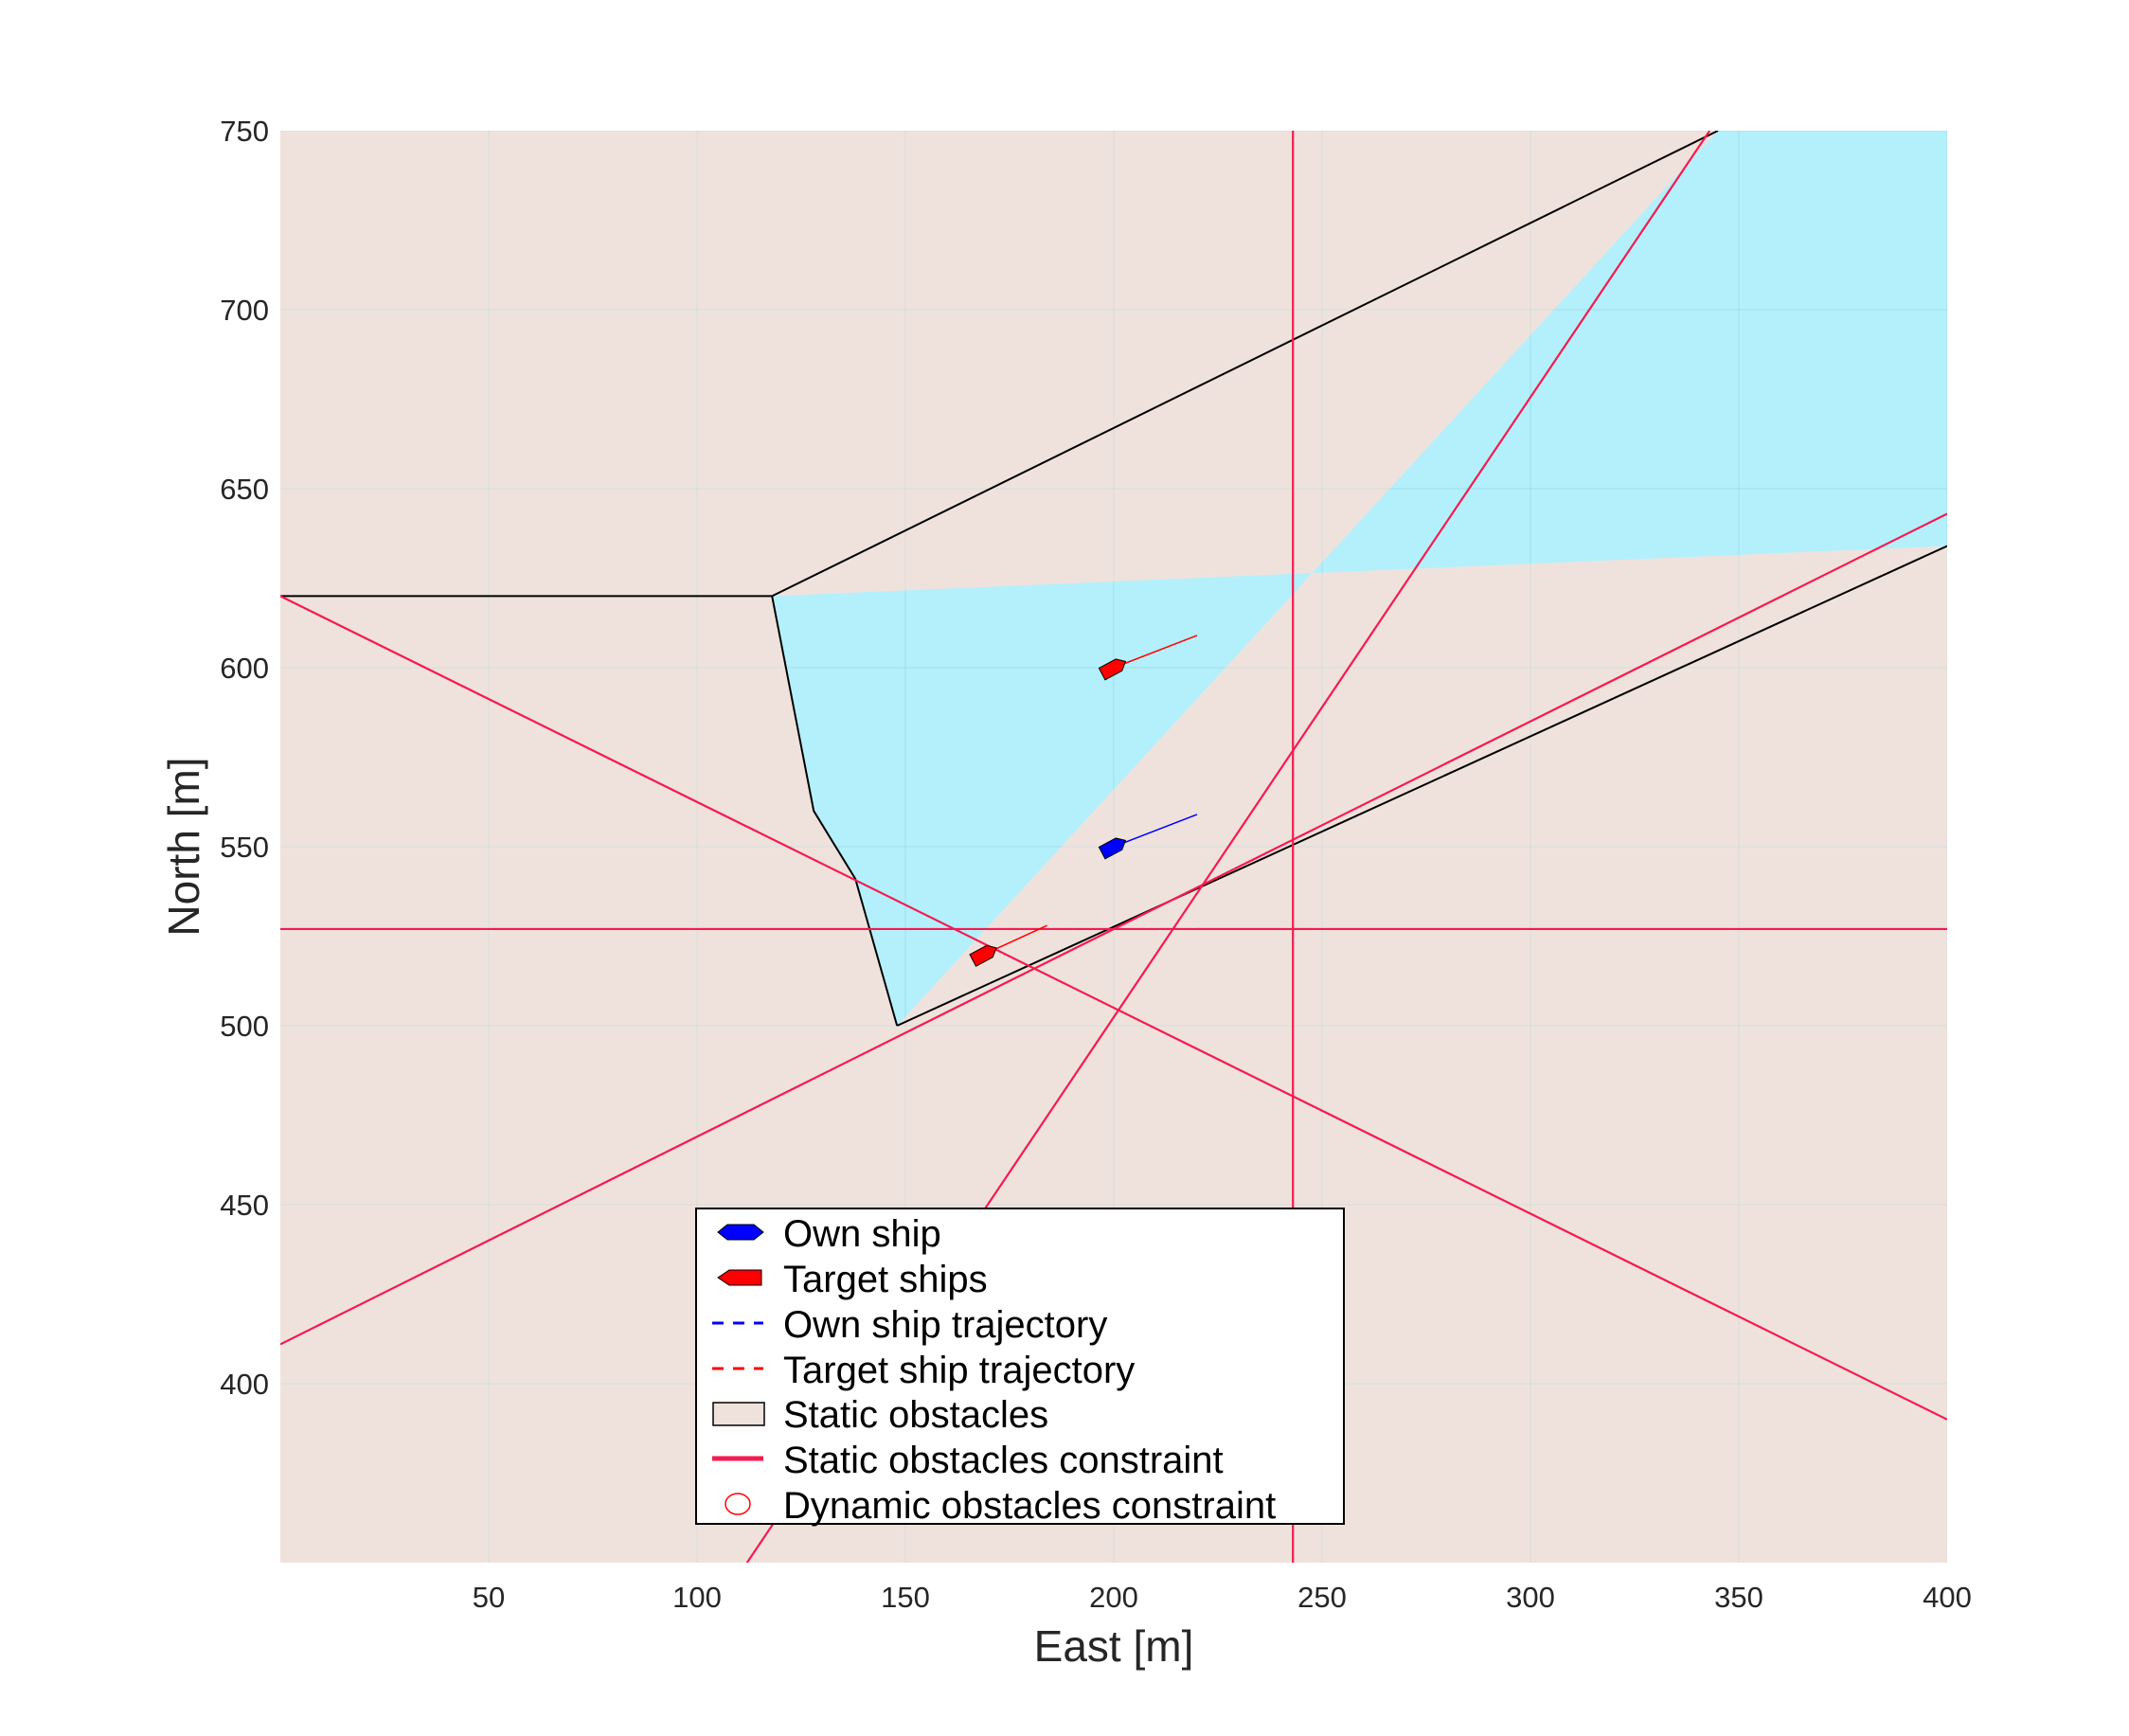 Image resolution: width=2129 pixels, height=1736 pixels. I want to click on x-tick-label: 200, so click(1113, 1597).